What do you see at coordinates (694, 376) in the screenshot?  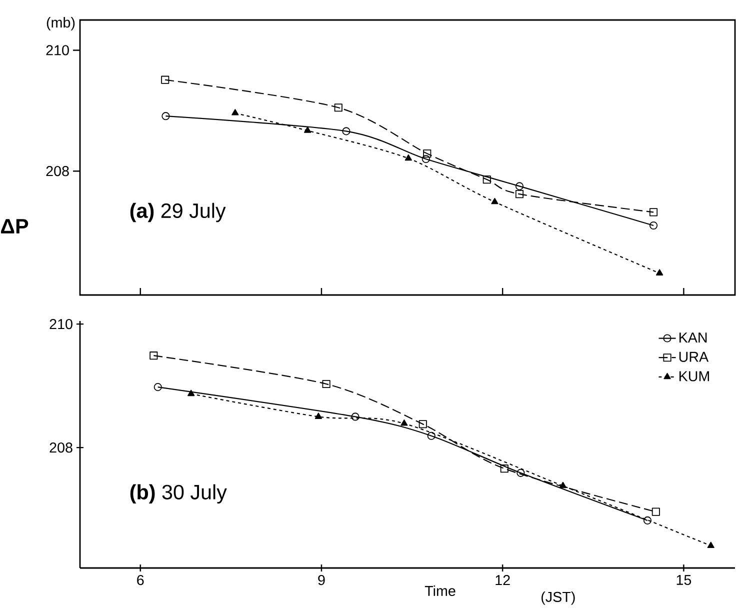 I see `legend-label: KUM` at bounding box center [694, 376].